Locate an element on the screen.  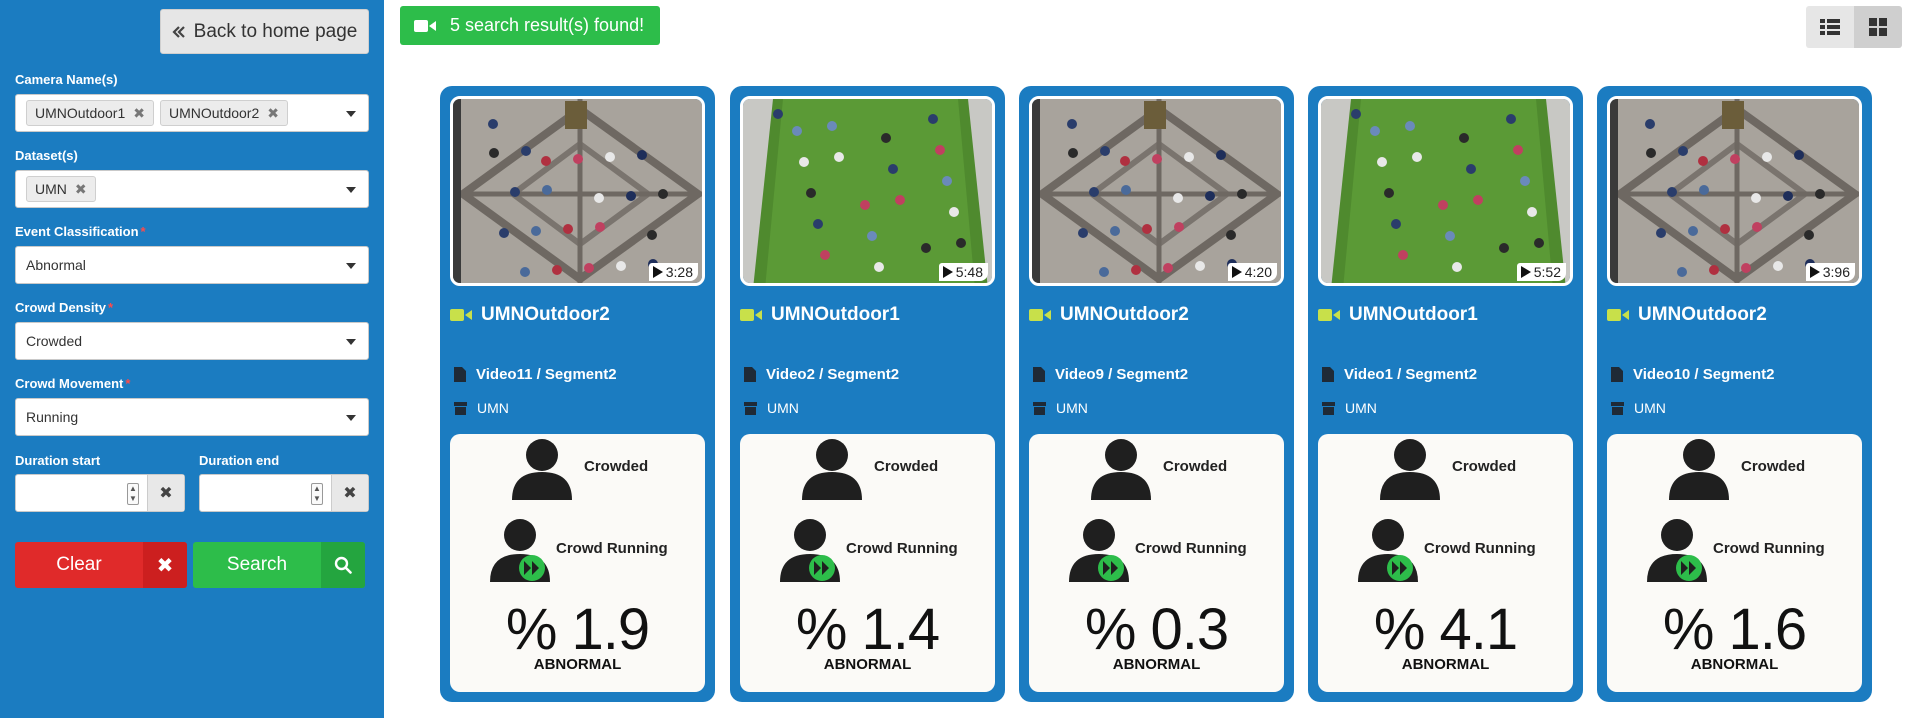
duration-end-label: Duration end is located at coordinates (239, 460).